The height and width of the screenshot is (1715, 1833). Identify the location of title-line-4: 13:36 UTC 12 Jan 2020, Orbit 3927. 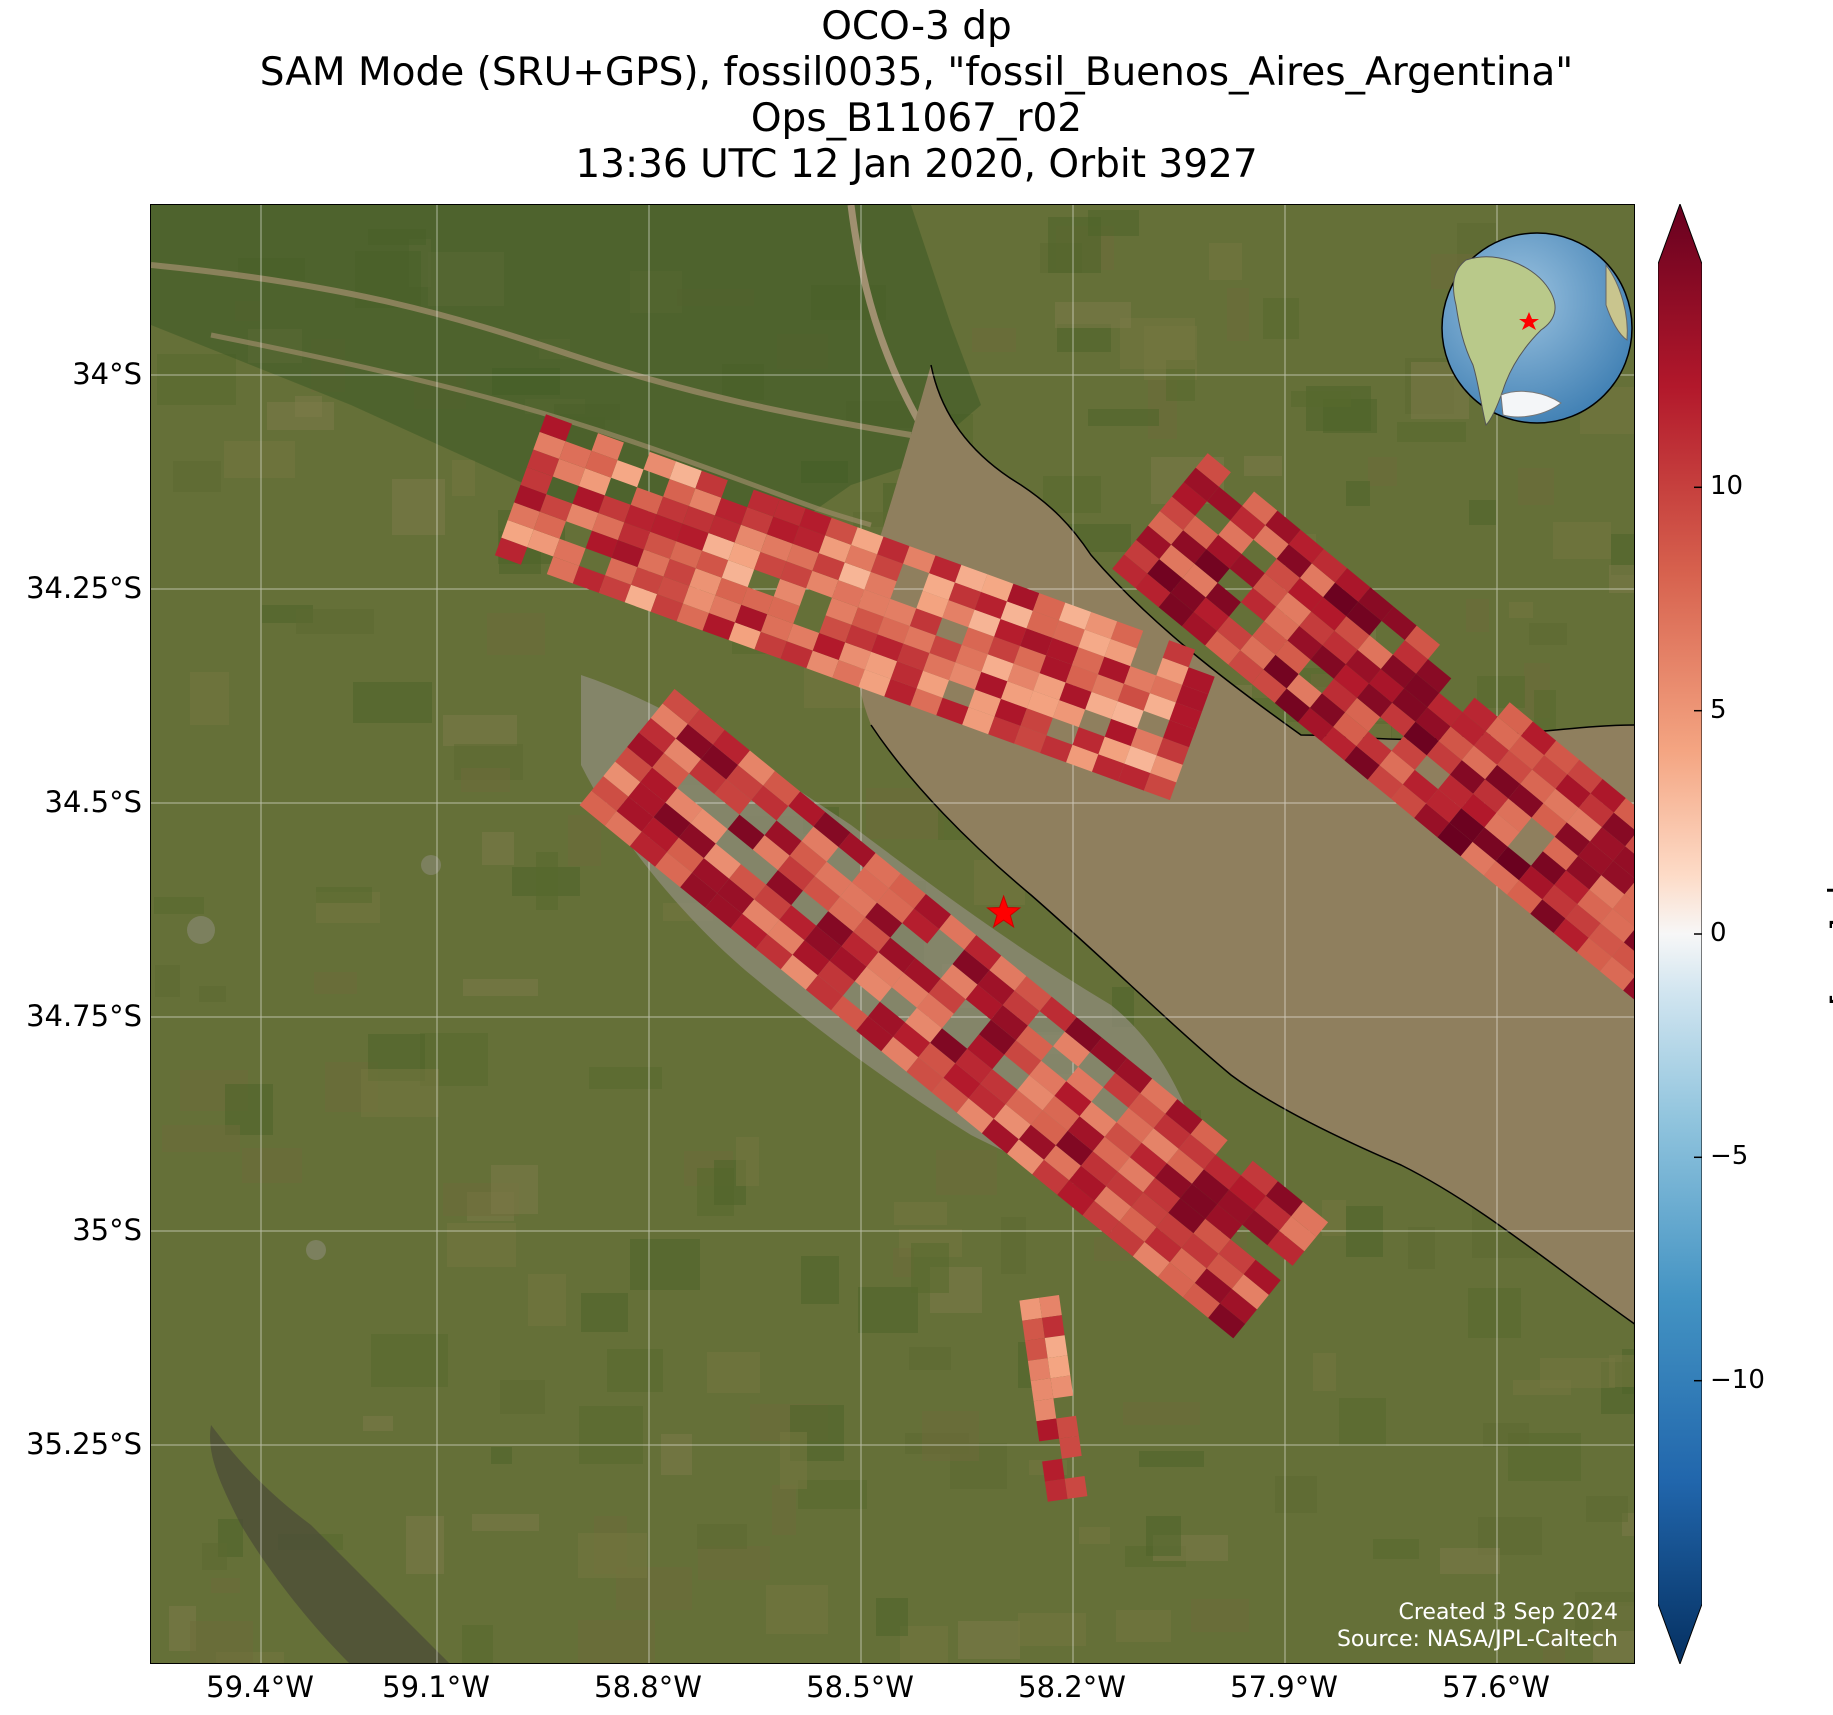
(916, 164).